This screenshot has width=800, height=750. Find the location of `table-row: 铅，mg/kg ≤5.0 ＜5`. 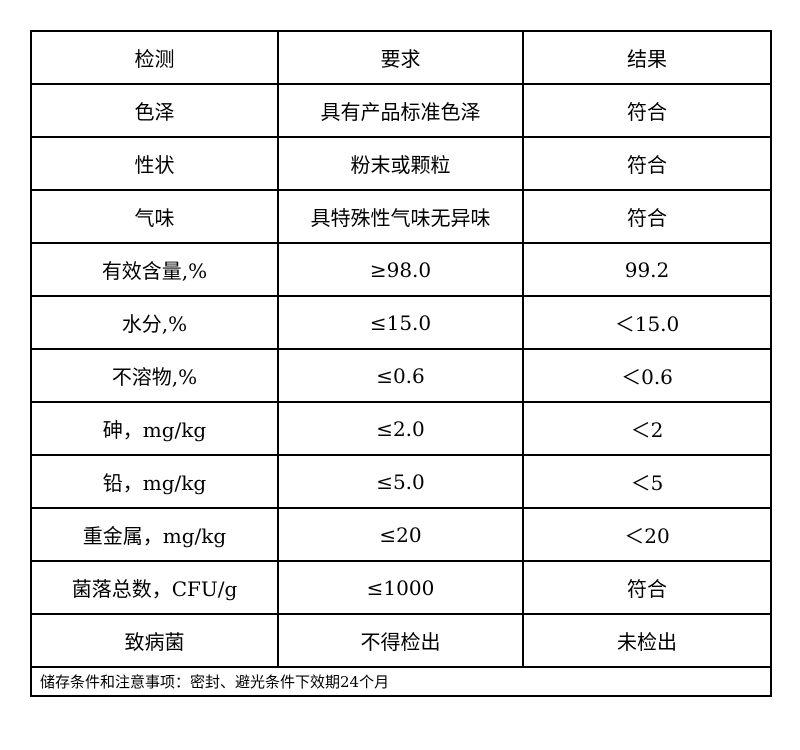

table-row: 铅，mg/kg ≤5.0 ＜5 is located at coordinates (401, 481).